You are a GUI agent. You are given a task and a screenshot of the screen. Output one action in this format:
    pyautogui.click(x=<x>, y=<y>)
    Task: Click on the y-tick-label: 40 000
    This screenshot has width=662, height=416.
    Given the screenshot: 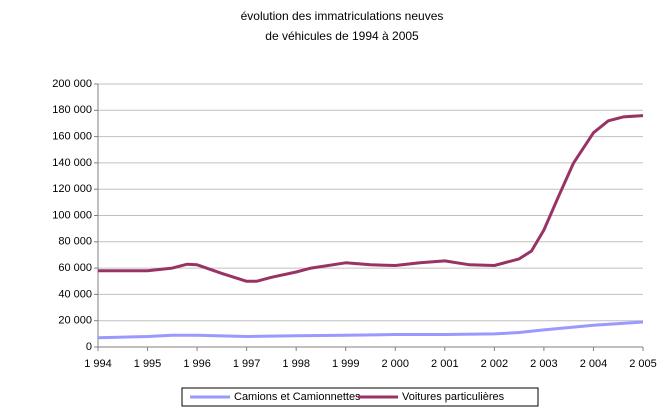 What is the action you would take?
    pyautogui.click(x=75, y=294)
    